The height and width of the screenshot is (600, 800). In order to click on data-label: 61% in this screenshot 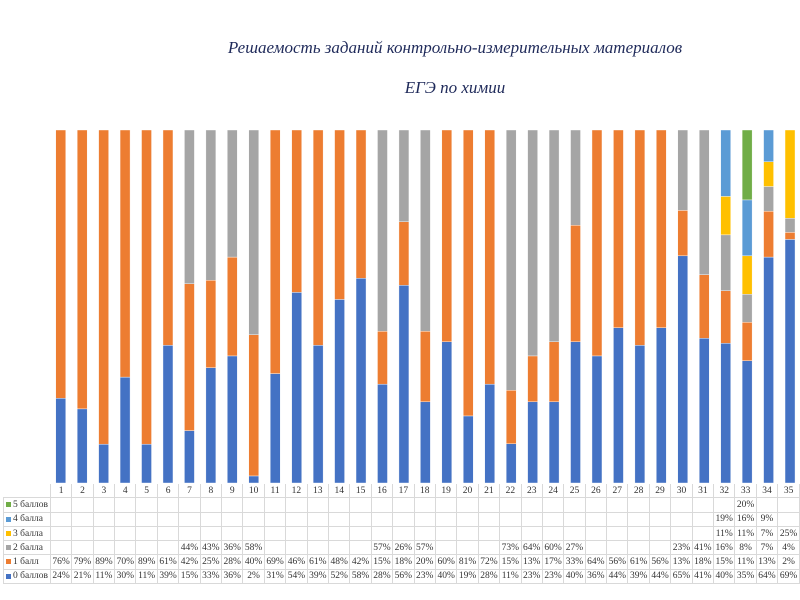, I will do `click(638, 562)`.